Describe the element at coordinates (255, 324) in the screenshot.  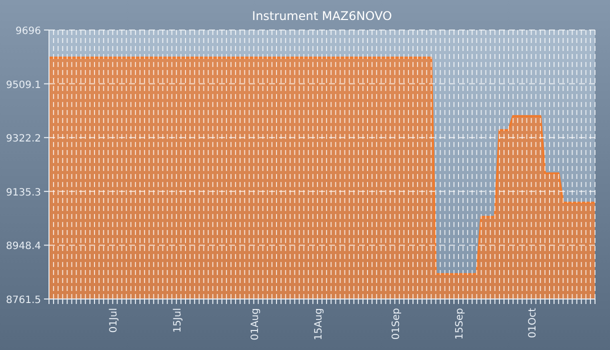
I see `x-tick-label: 01Aug` at that location.